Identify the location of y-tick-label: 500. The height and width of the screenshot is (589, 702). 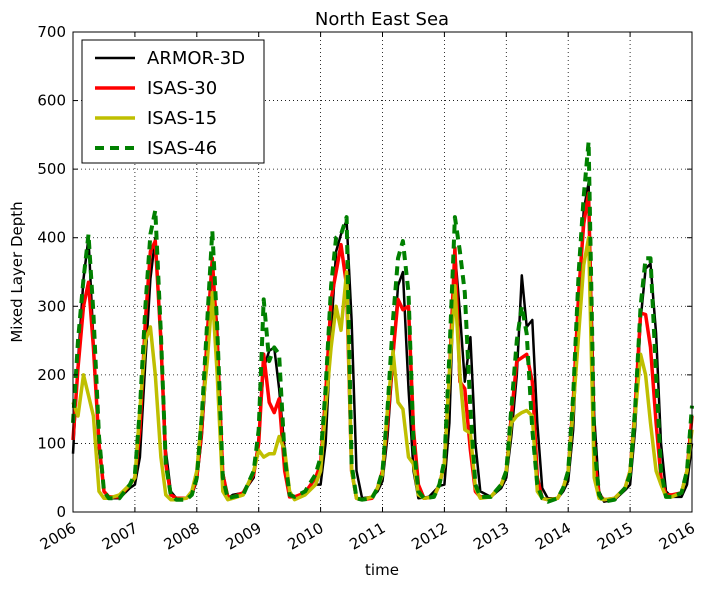
(51, 169).